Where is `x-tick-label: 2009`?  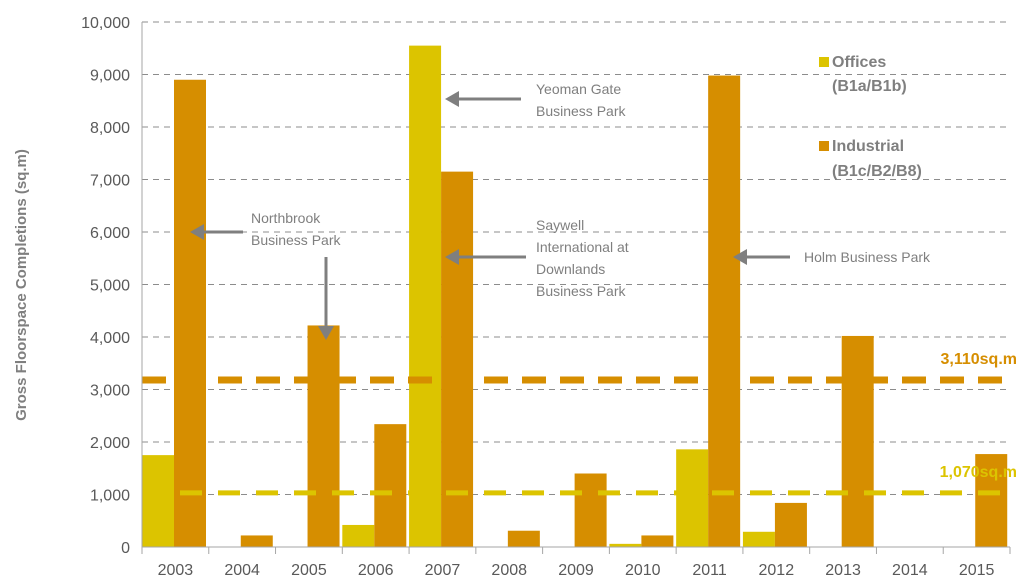
x-tick-label: 2009 is located at coordinates (576, 570).